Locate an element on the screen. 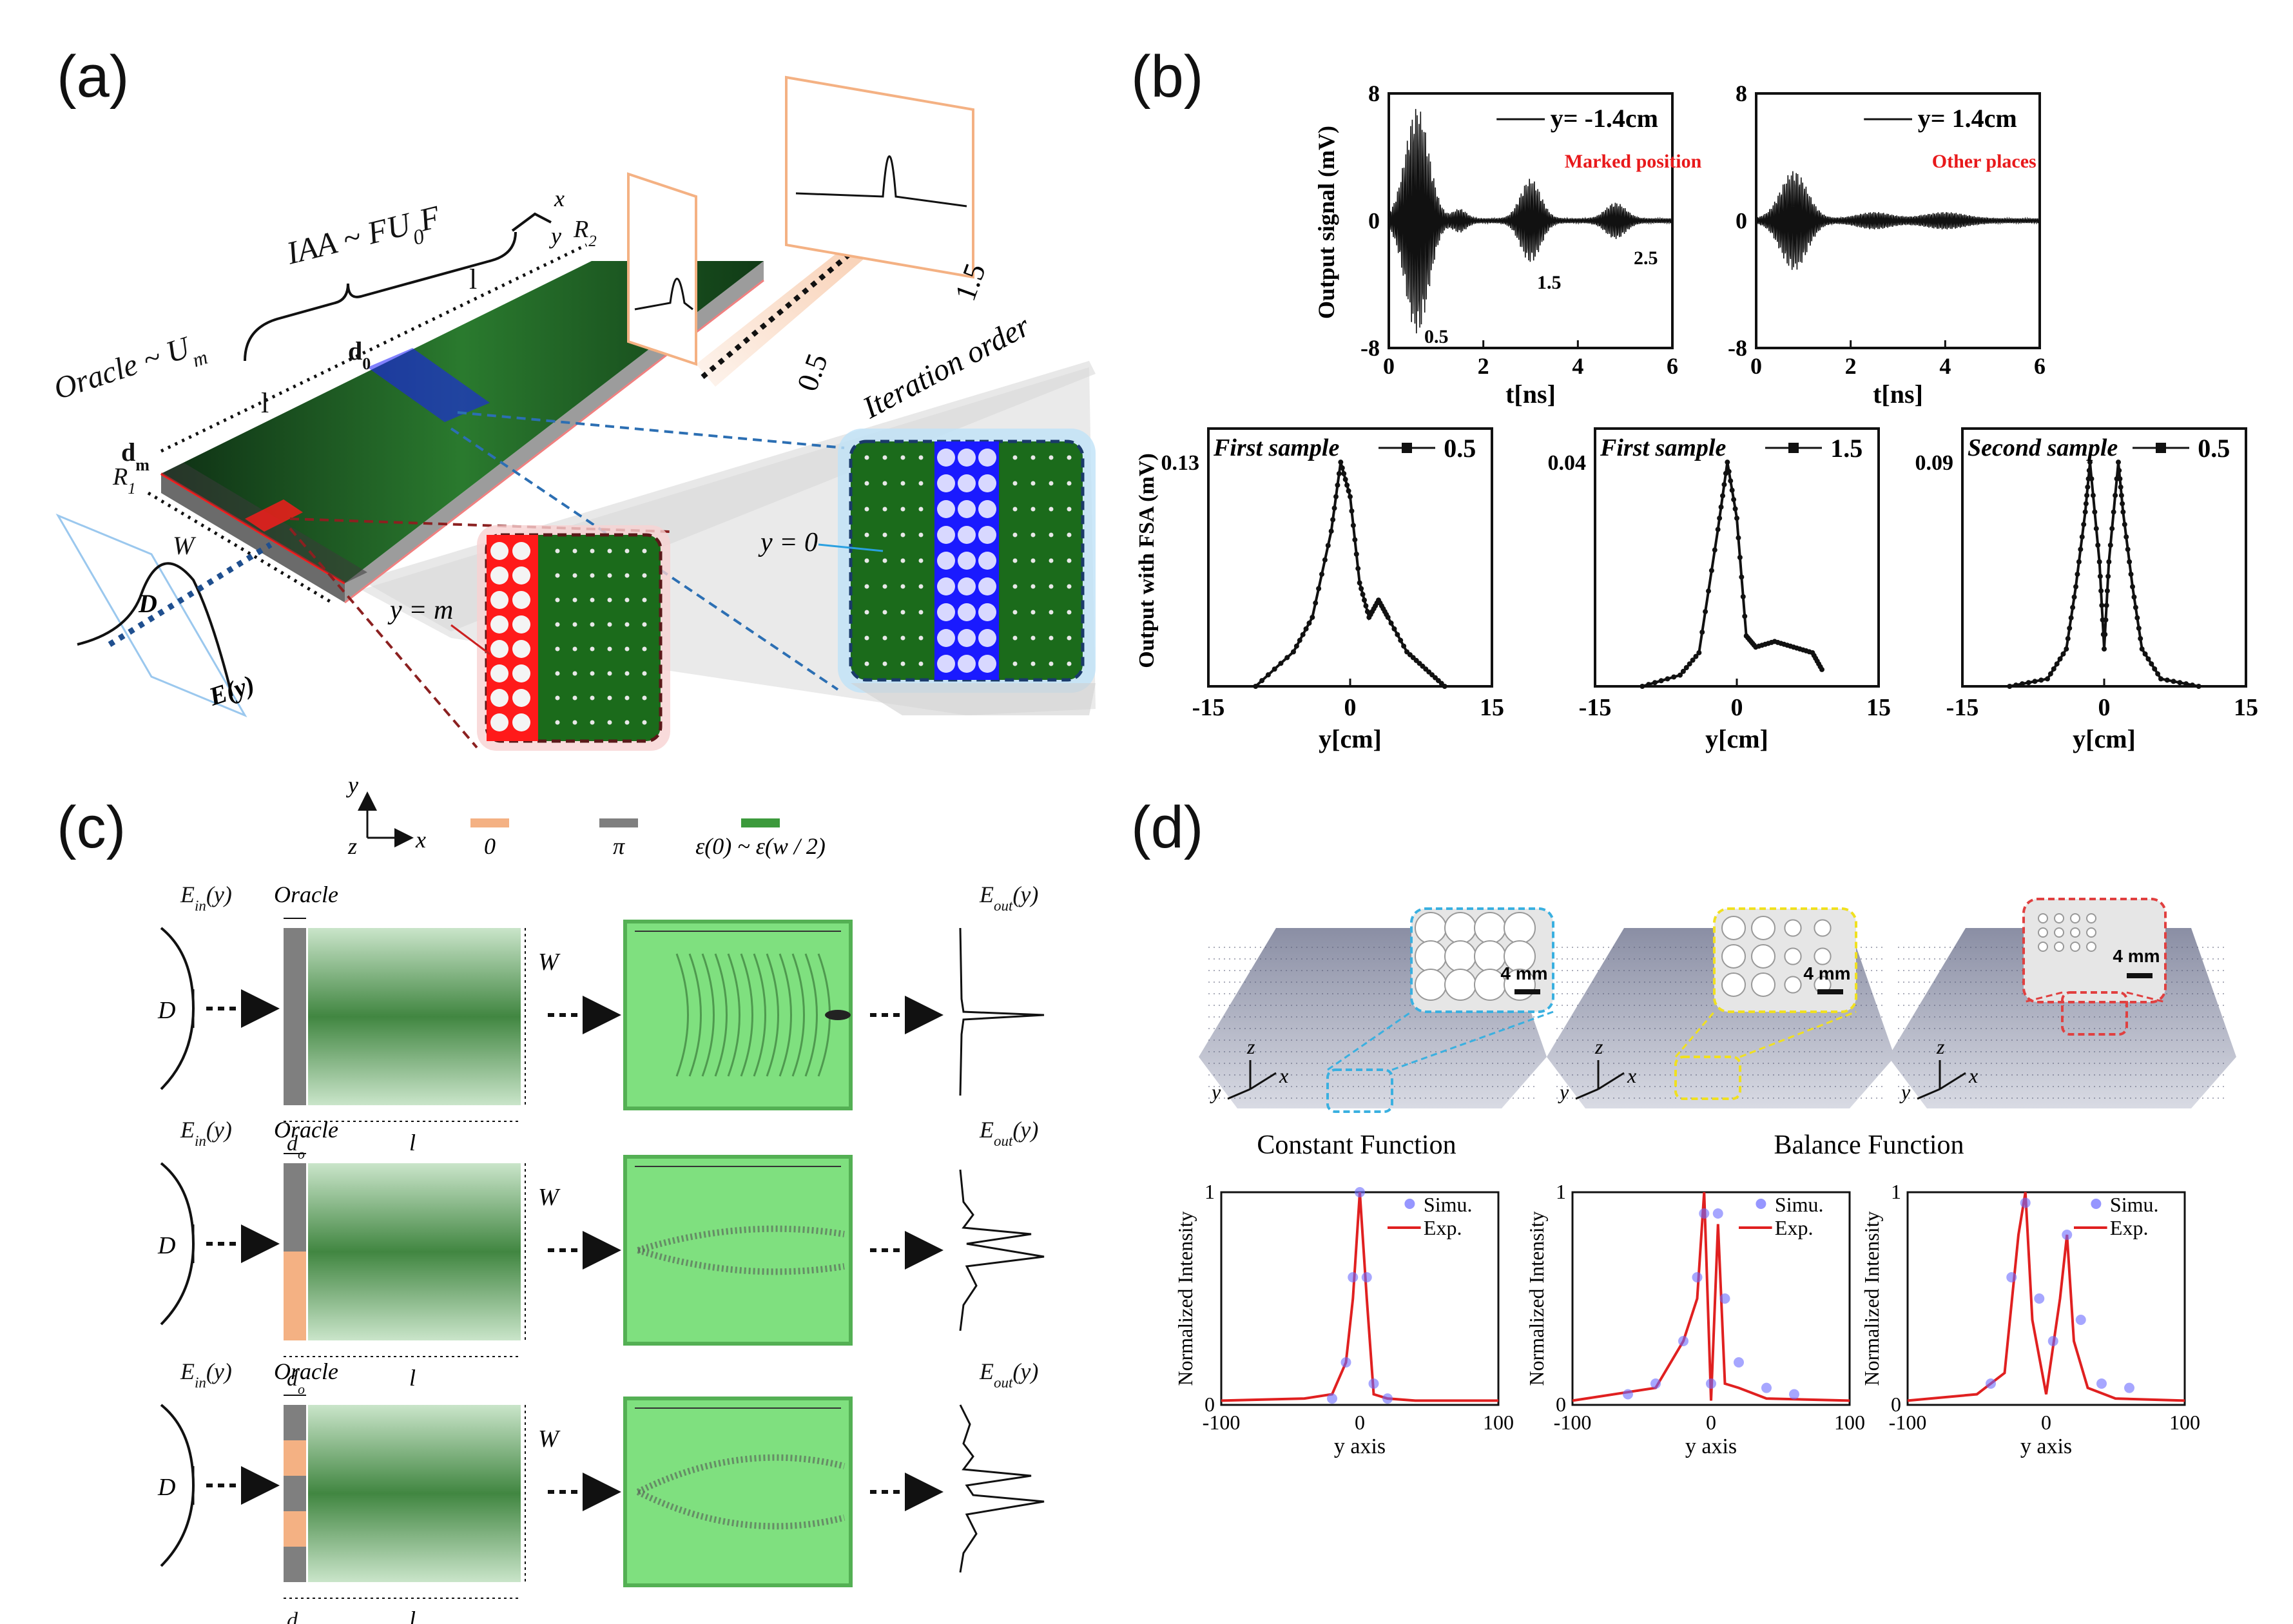 The height and width of the screenshot is (1624, 2293). slab-gradient is located at coordinates (414, 1251).